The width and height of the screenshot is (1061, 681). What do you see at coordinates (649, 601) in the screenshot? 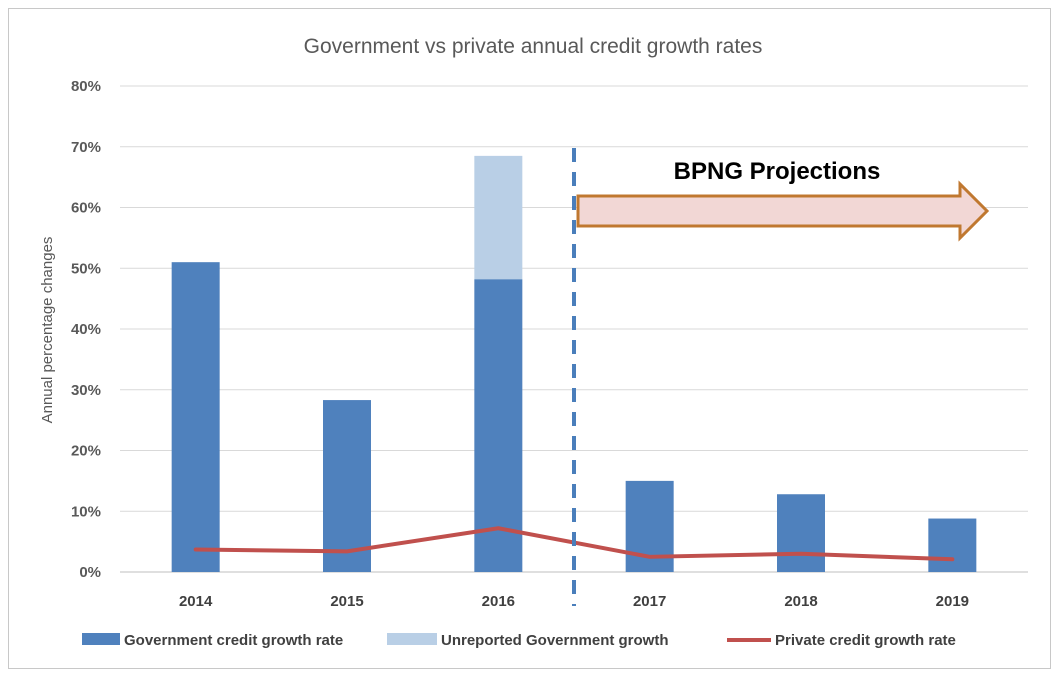
I see `x-tick-label: 2017` at bounding box center [649, 601].